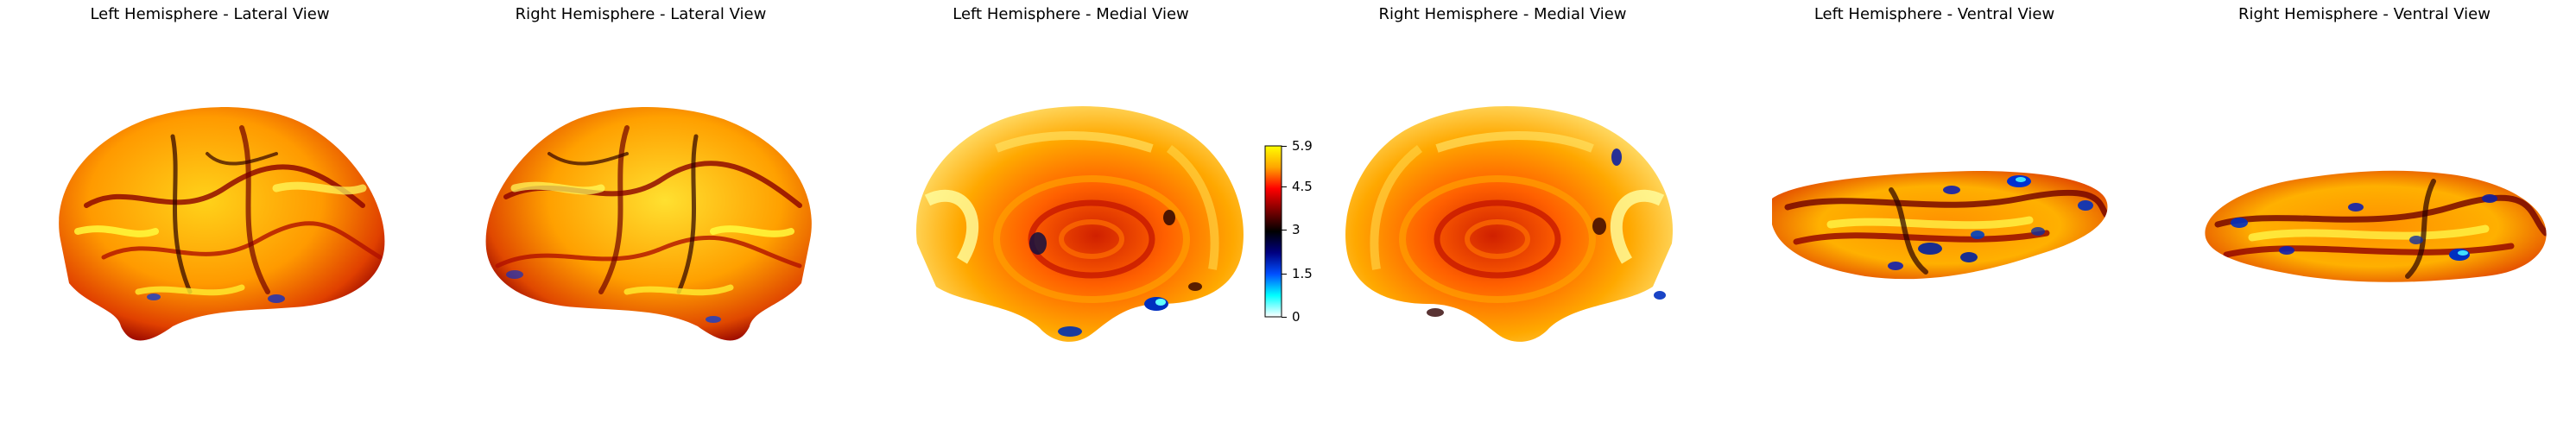 The image size is (2576, 442). What do you see at coordinates (1290, 231) in the screenshot?
I see `colorbar: 0 1.5 3 4.5 5.9` at bounding box center [1290, 231].